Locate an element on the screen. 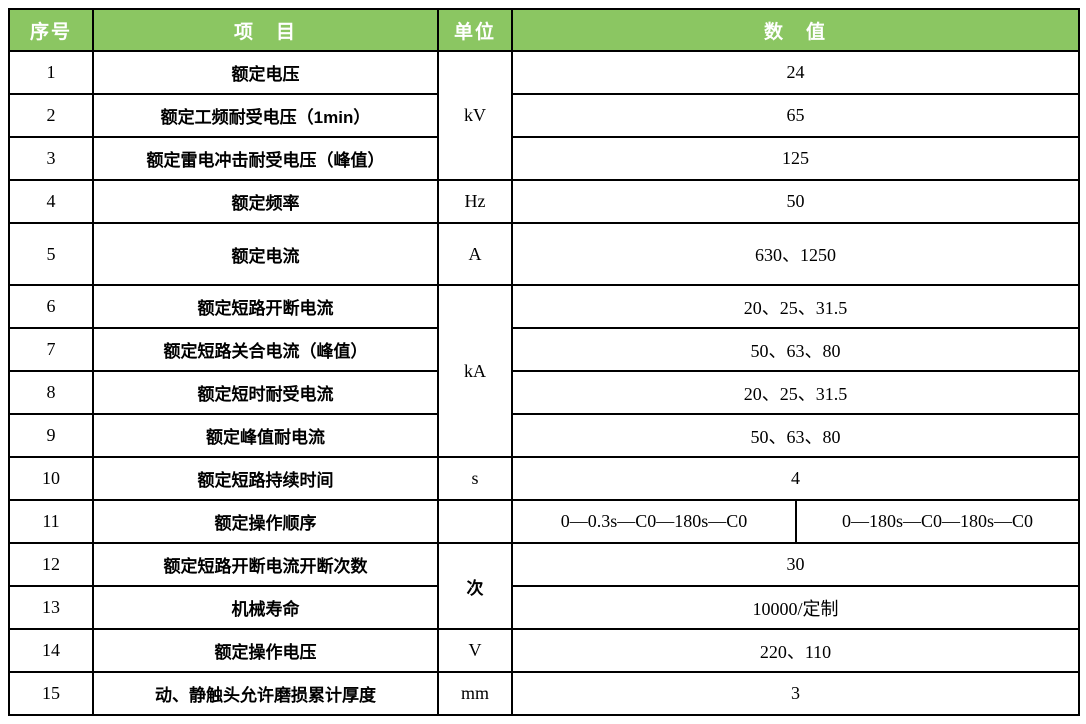  row-no-cell: 11 is located at coordinates (51, 521).